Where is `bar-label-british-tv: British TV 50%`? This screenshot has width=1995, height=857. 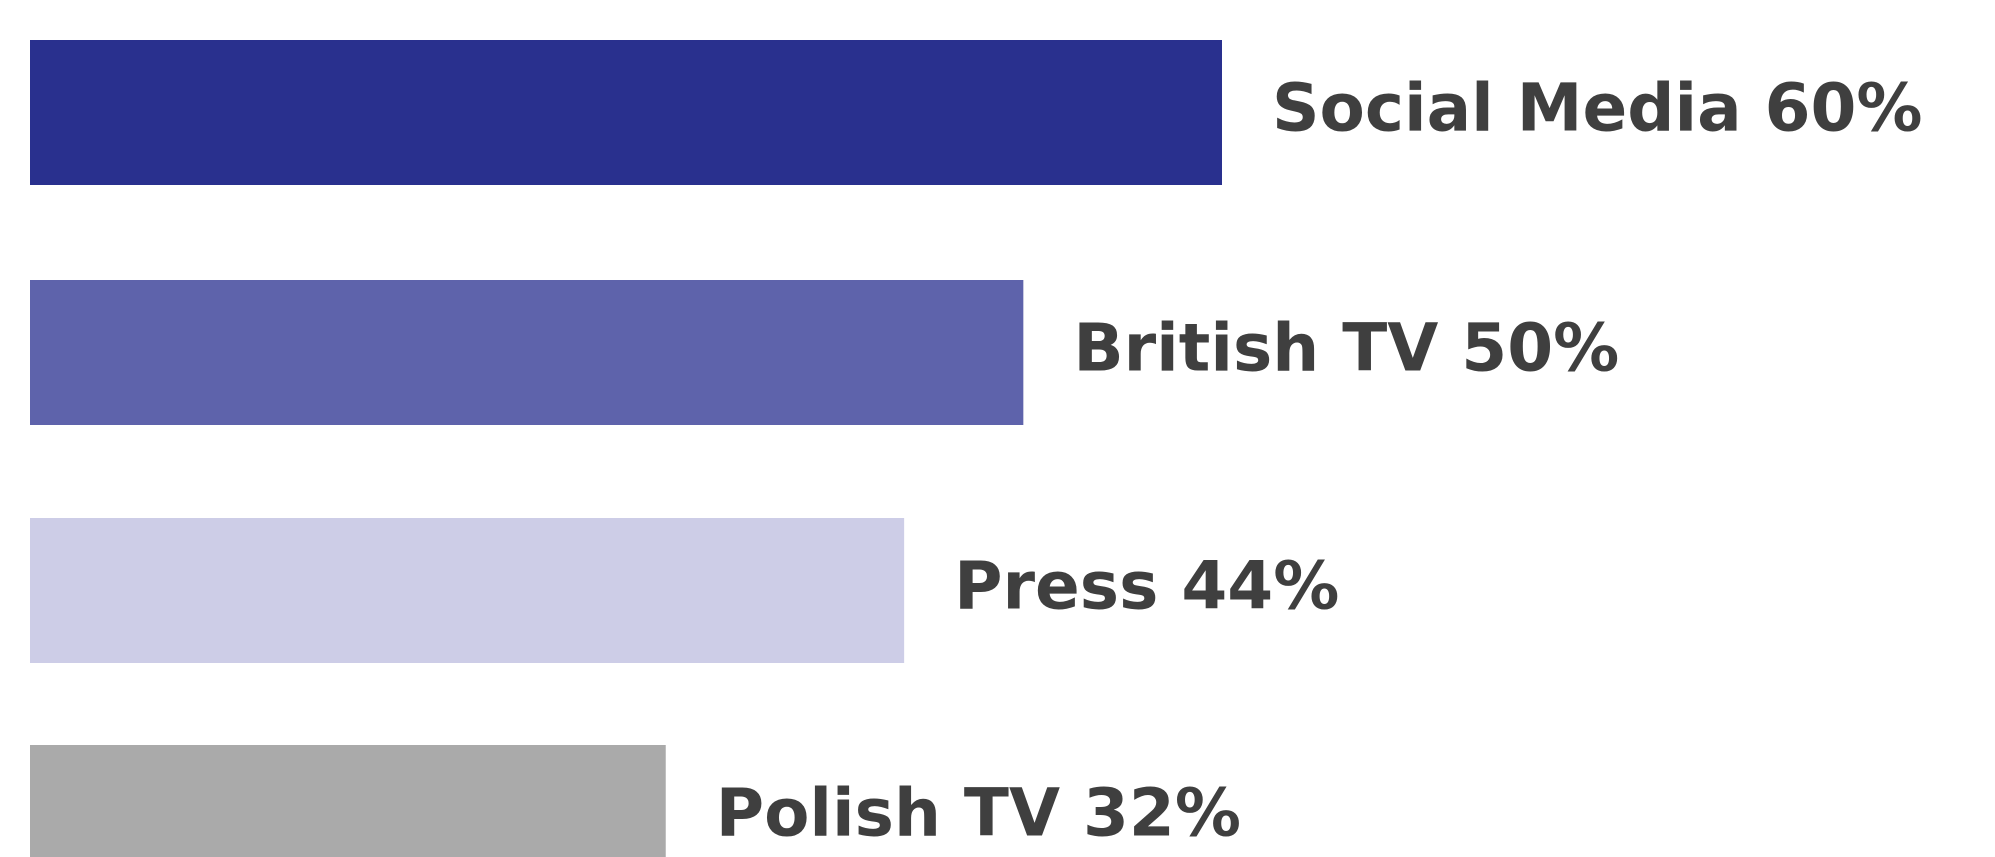 bar-label-british-tv: British TV 50% is located at coordinates (1346, 348).